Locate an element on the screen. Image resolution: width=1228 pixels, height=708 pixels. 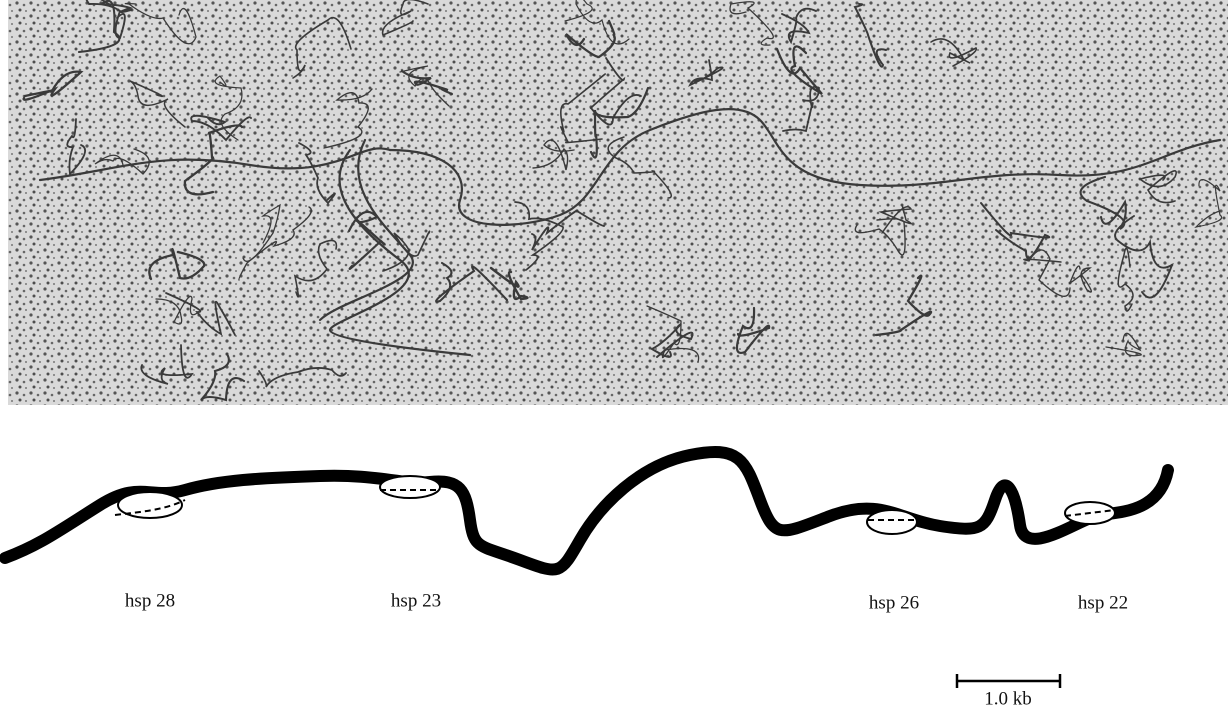
loop-dashes is located at coordinates (615, 505).